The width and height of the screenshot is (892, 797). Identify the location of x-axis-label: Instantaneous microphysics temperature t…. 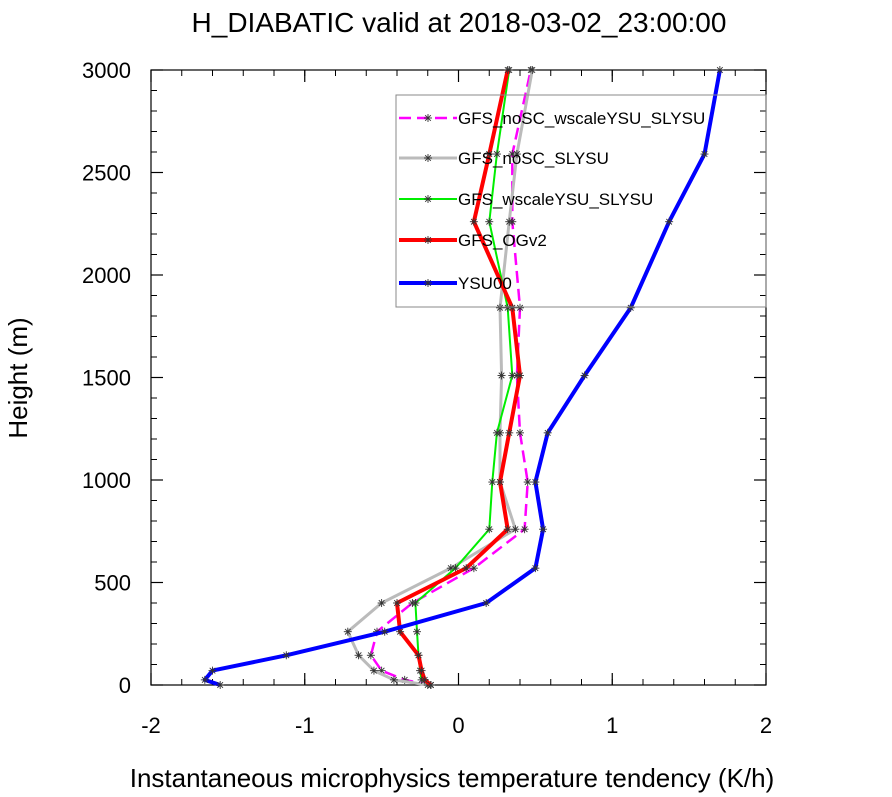
(452, 778).